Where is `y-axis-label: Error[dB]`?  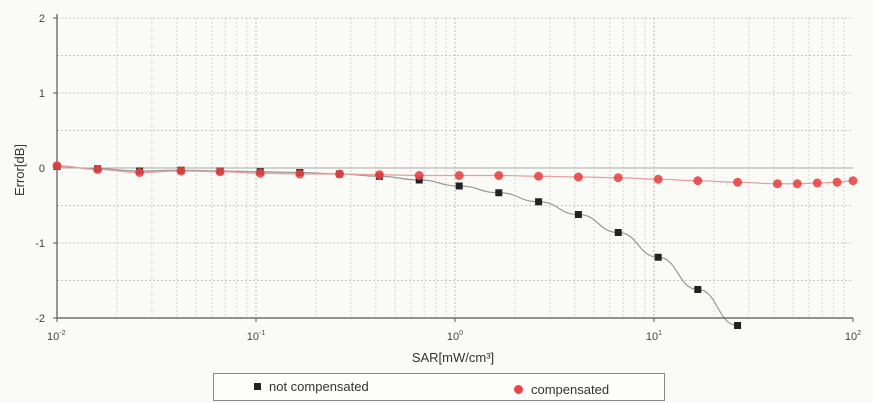 y-axis-label: Error[dB] is located at coordinates (19, 170).